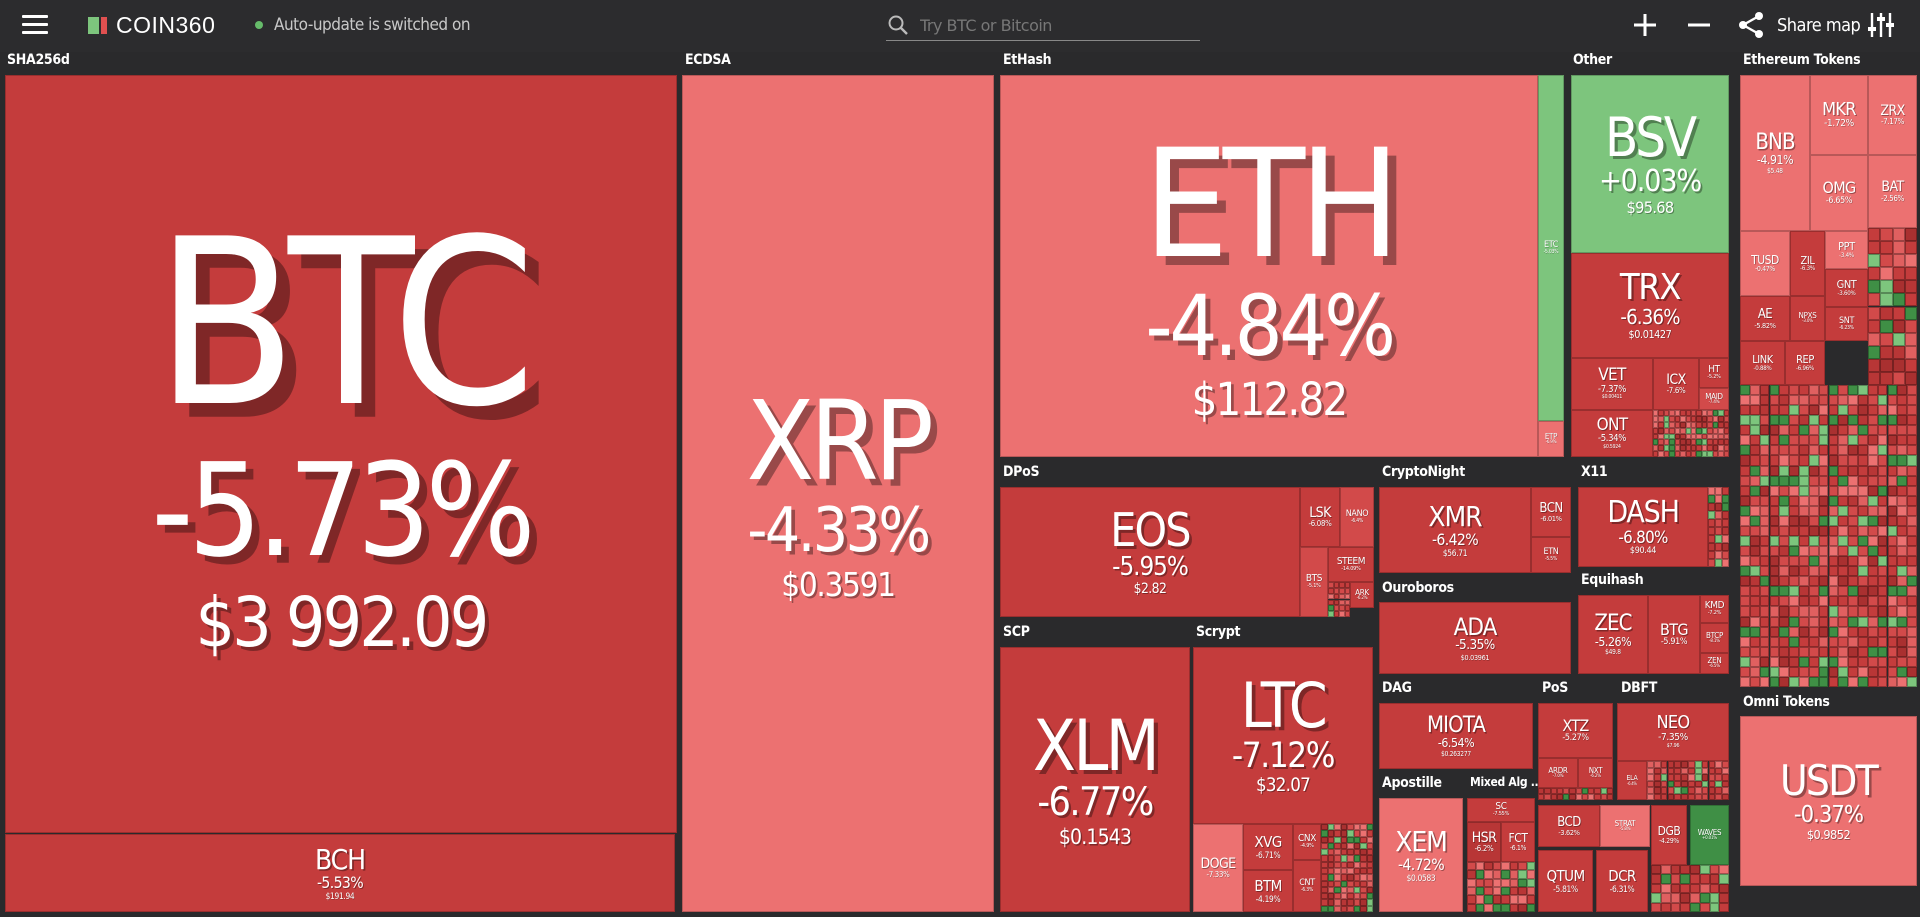  I want to click on tile-xrp: XRP -4.33% $0.3591, so click(838, 493).